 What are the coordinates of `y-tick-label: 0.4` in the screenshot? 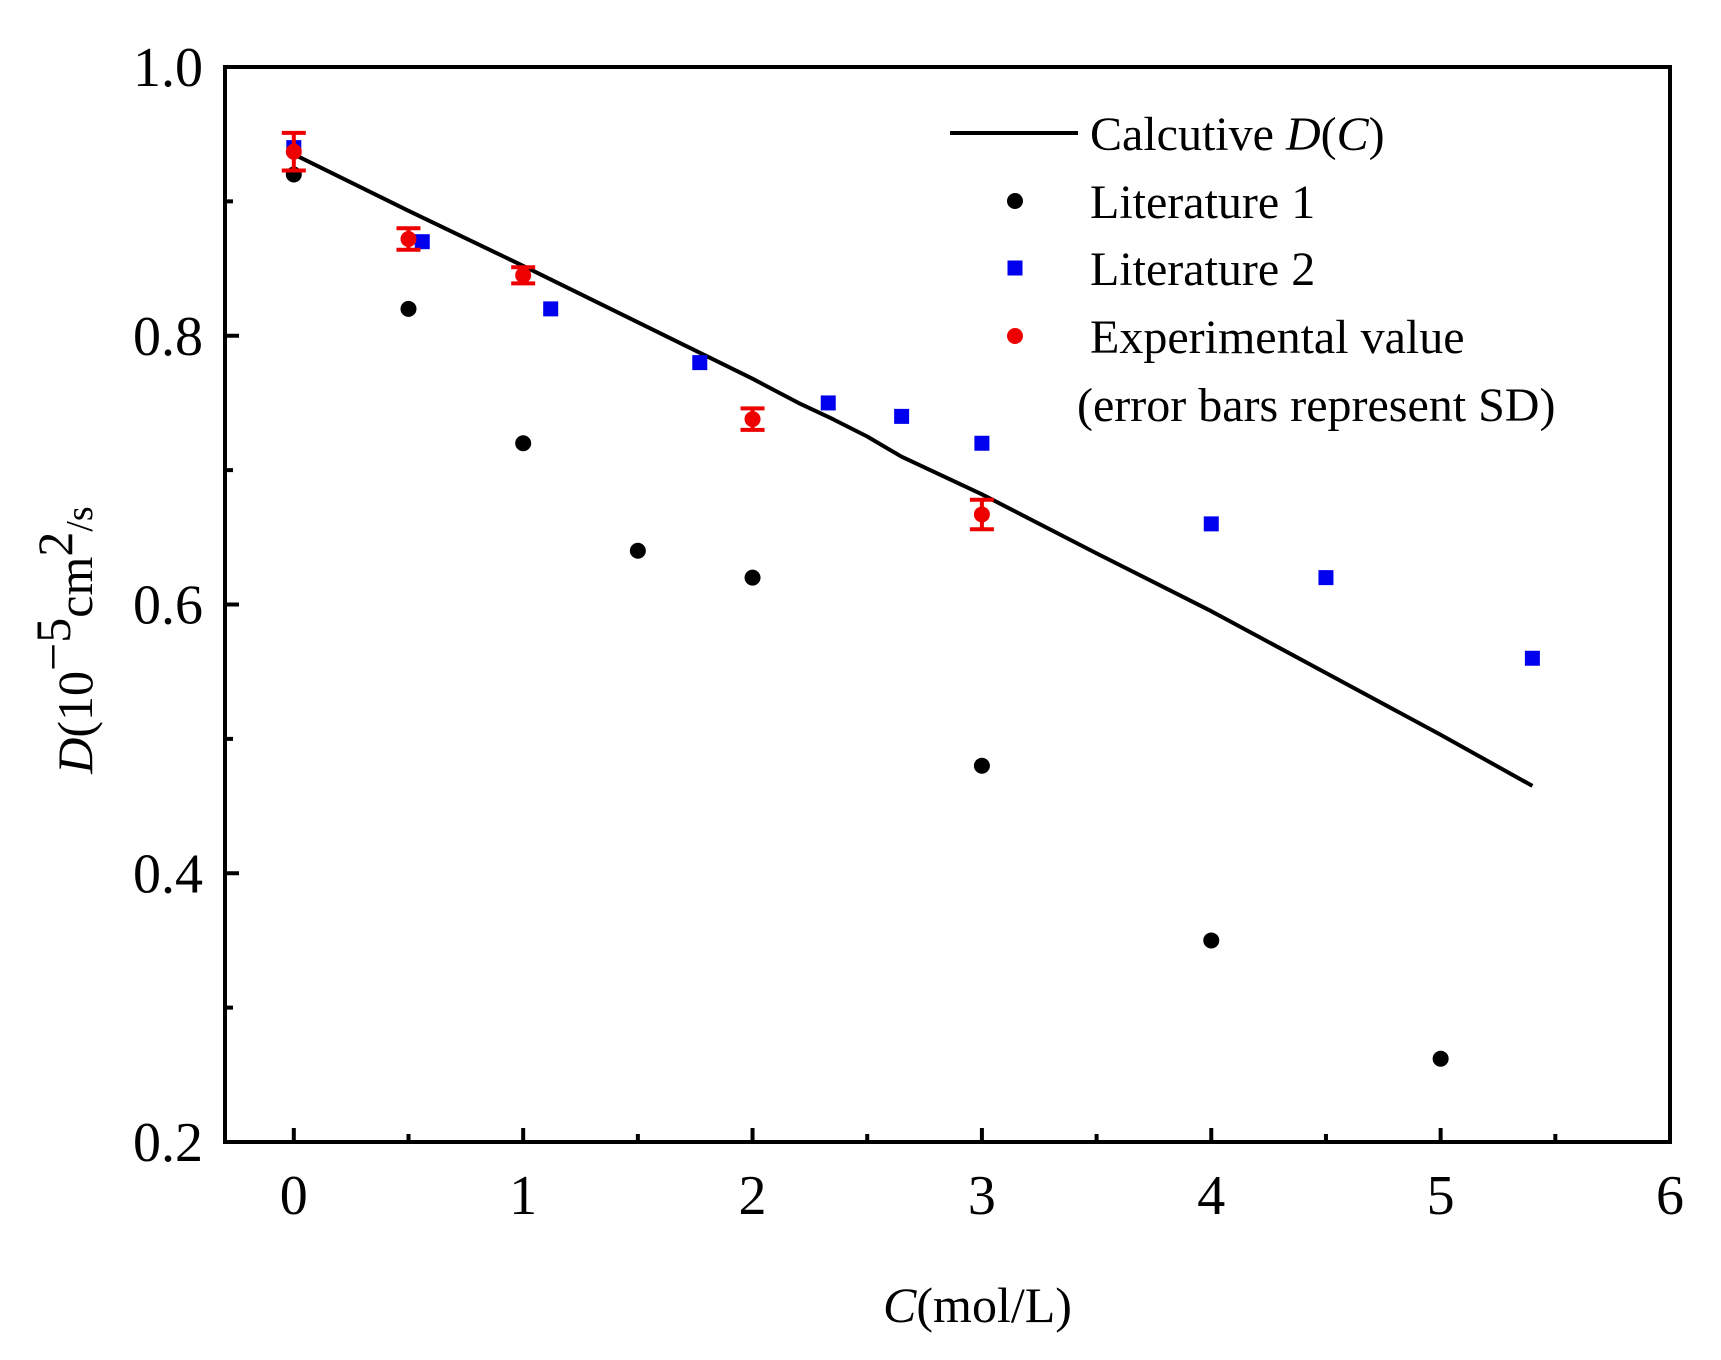 It's located at (168, 874).